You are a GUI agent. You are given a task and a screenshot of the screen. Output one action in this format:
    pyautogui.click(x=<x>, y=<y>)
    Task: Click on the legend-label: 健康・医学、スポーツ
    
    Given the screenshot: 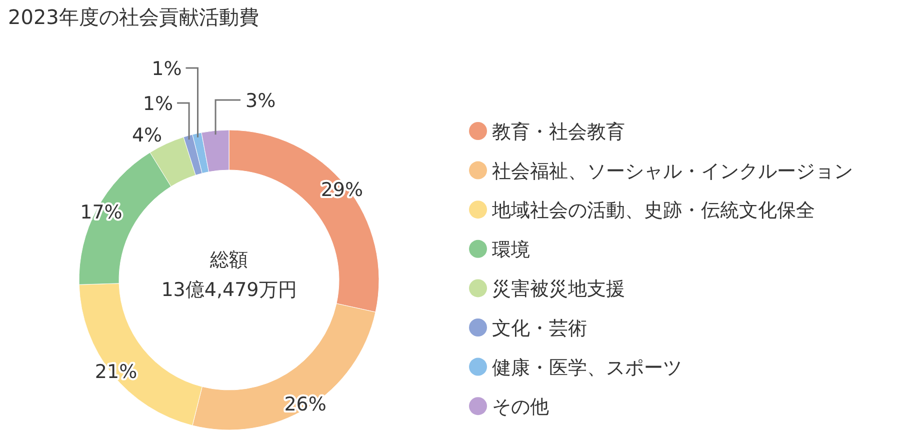 What is the action you would take?
    pyautogui.click(x=587, y=367)
    